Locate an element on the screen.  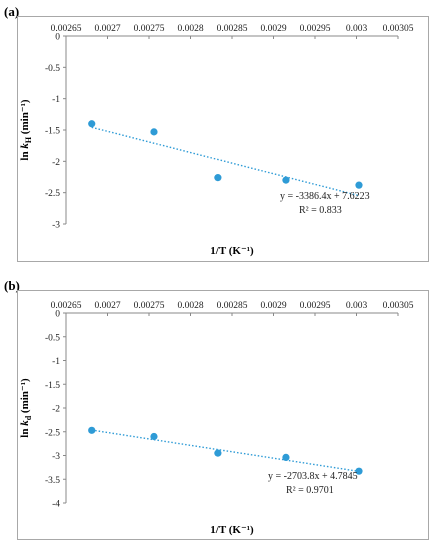
y-axis-title: ln kd (min⁻¹) is located at coordinates (26, 408).